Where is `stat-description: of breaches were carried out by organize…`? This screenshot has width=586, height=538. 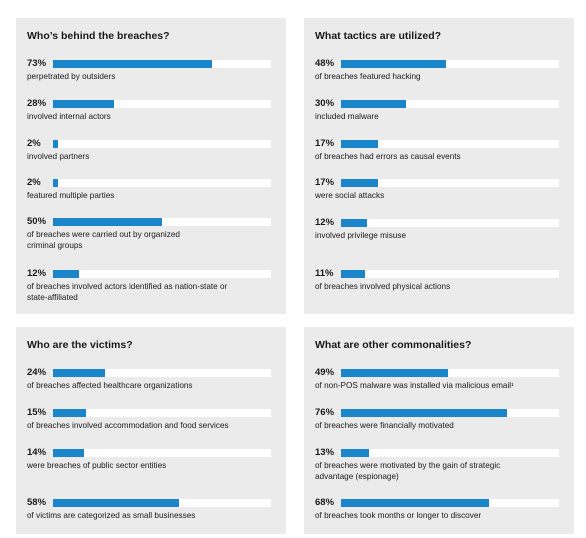 stat-description: of breaches were carried out by organize… is located at coordinates (103, 240).